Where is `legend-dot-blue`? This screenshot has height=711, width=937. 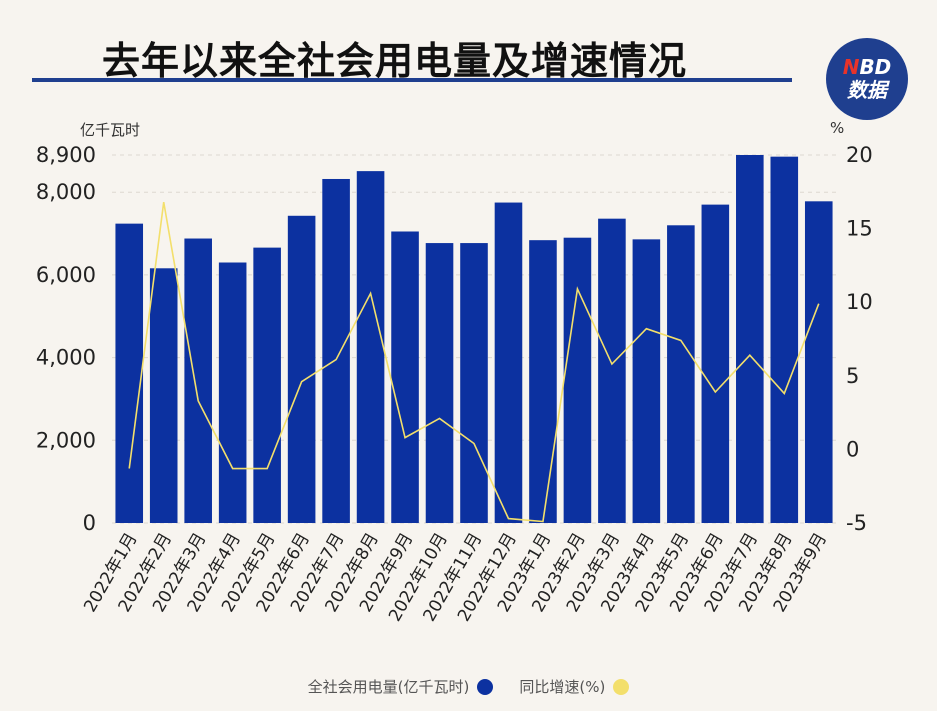 legend-dot-blue is located at coordinates (485, 686).